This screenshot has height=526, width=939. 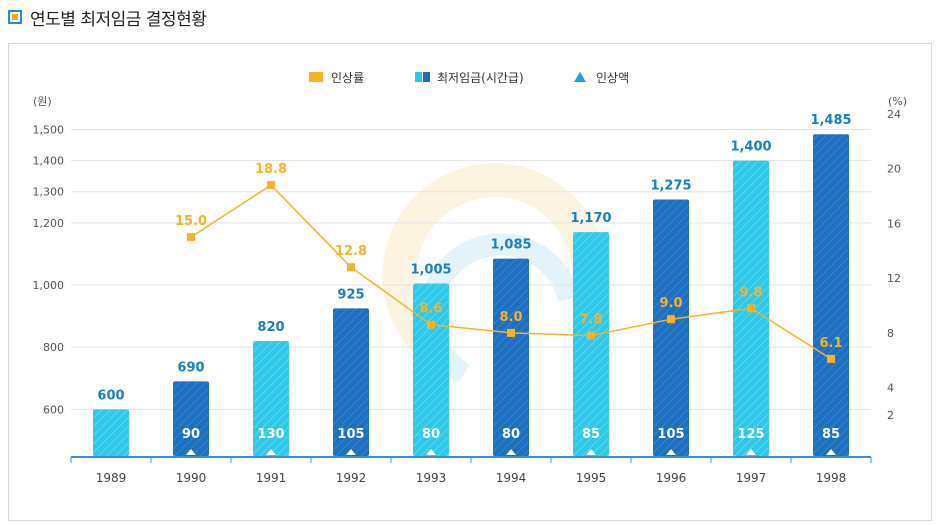 I want to click on left-tick-label: 800, so click(x=53, y=347).